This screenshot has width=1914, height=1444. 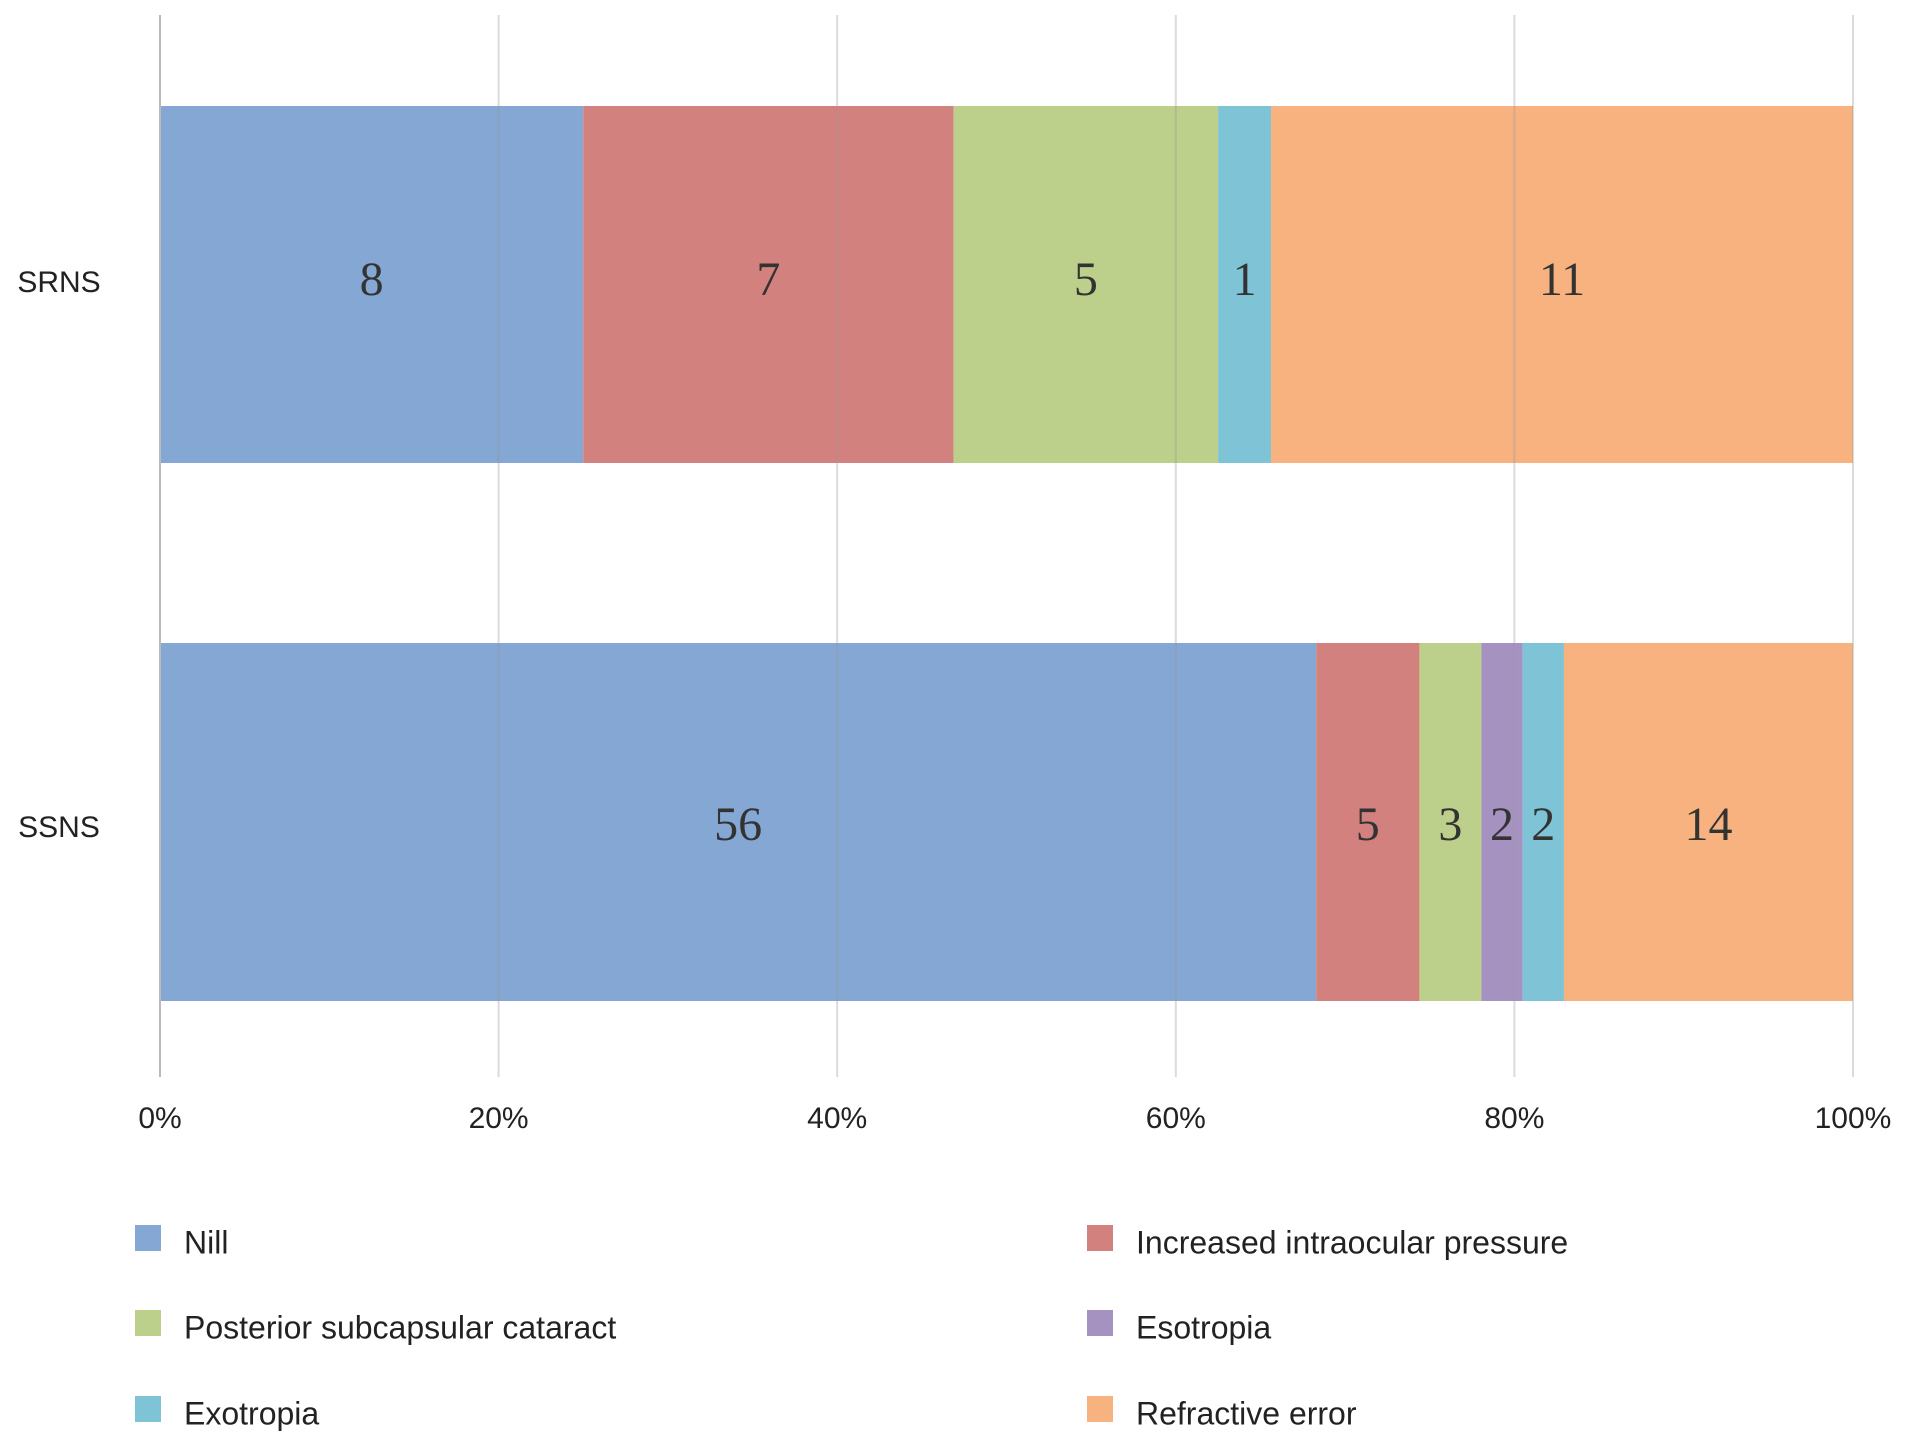 What do you see at coordinates (400, 1327) in the screenshot?
I see `legend-label: Posterior subcapsular cataract` at bounding box center [400, 1327].